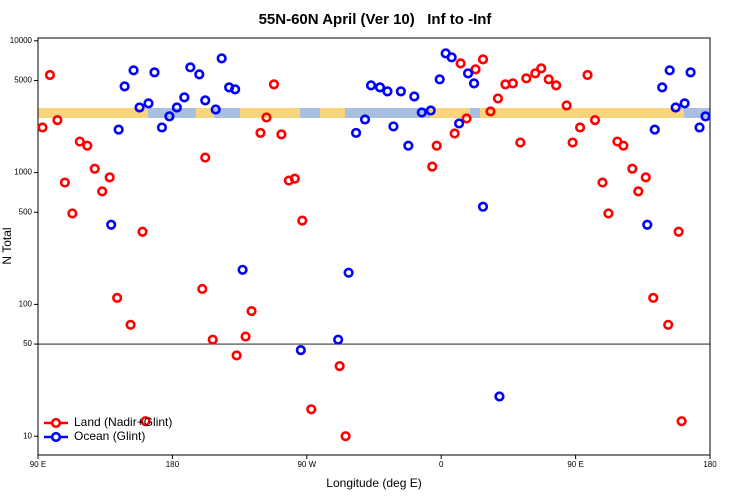 This screenshot has width=750, height=500. Describe the element at coordinates (376, 19) in the screenshot. I see `chart-title: 55N-60N April (Ver 10) Inf to -Inf` at that location.